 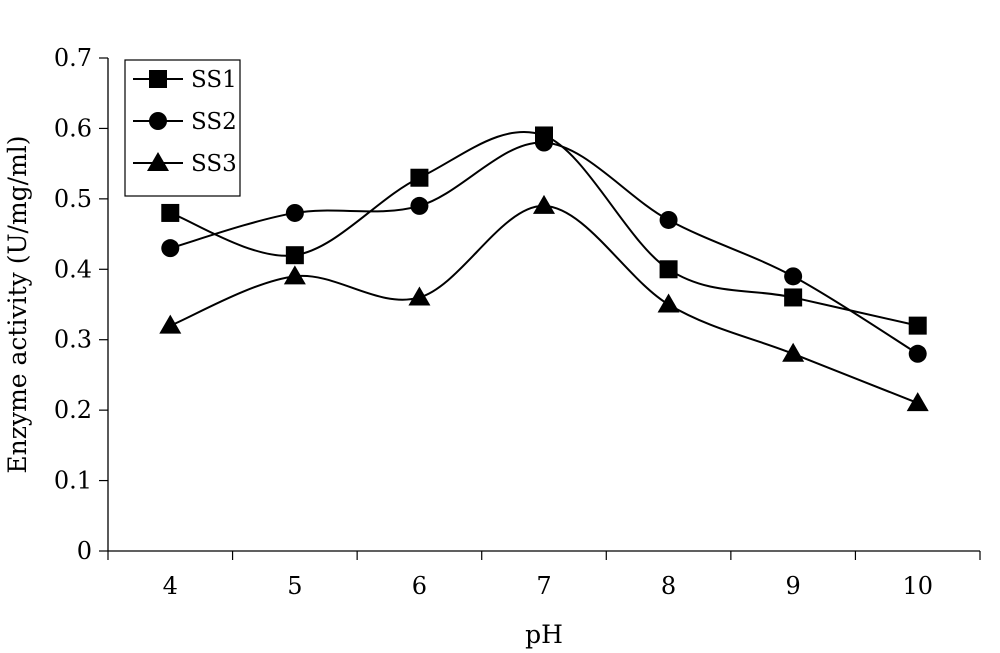 I want to click on legend-label: SS3, so click(x=214, y=164).